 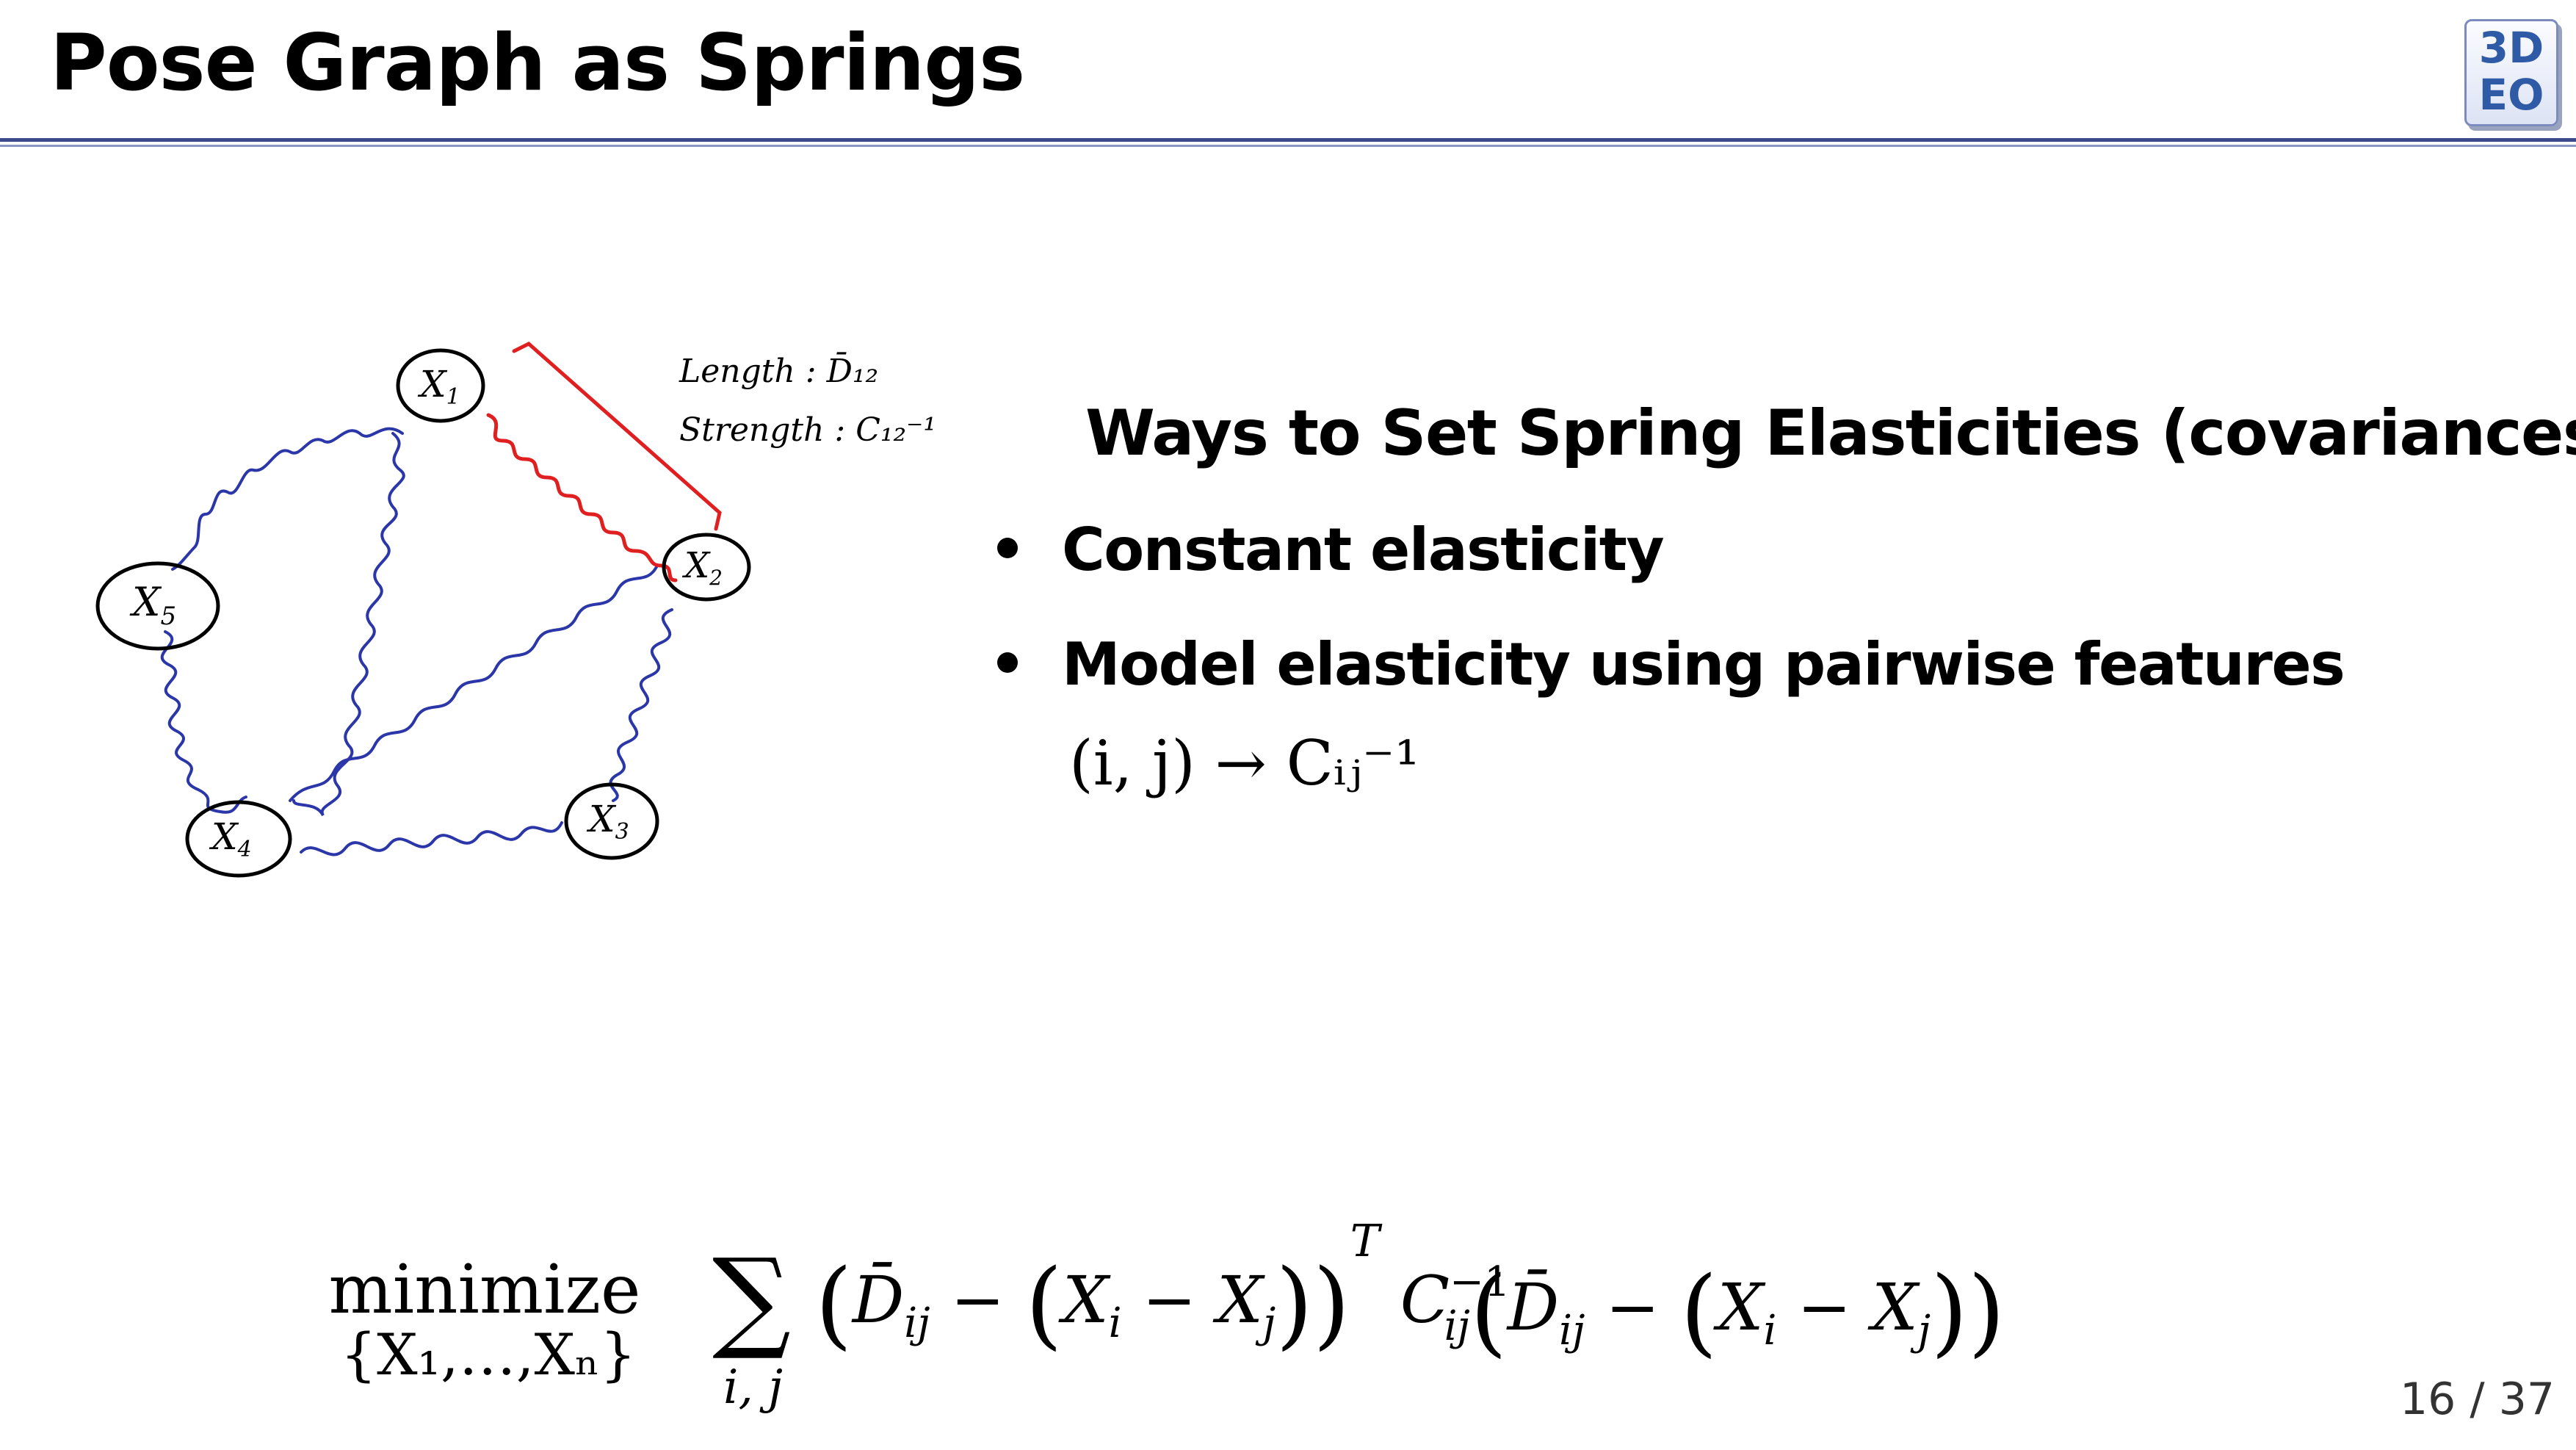 I want to click on slide-title: Pose Graph as Springs, so click(x=537, y=63).